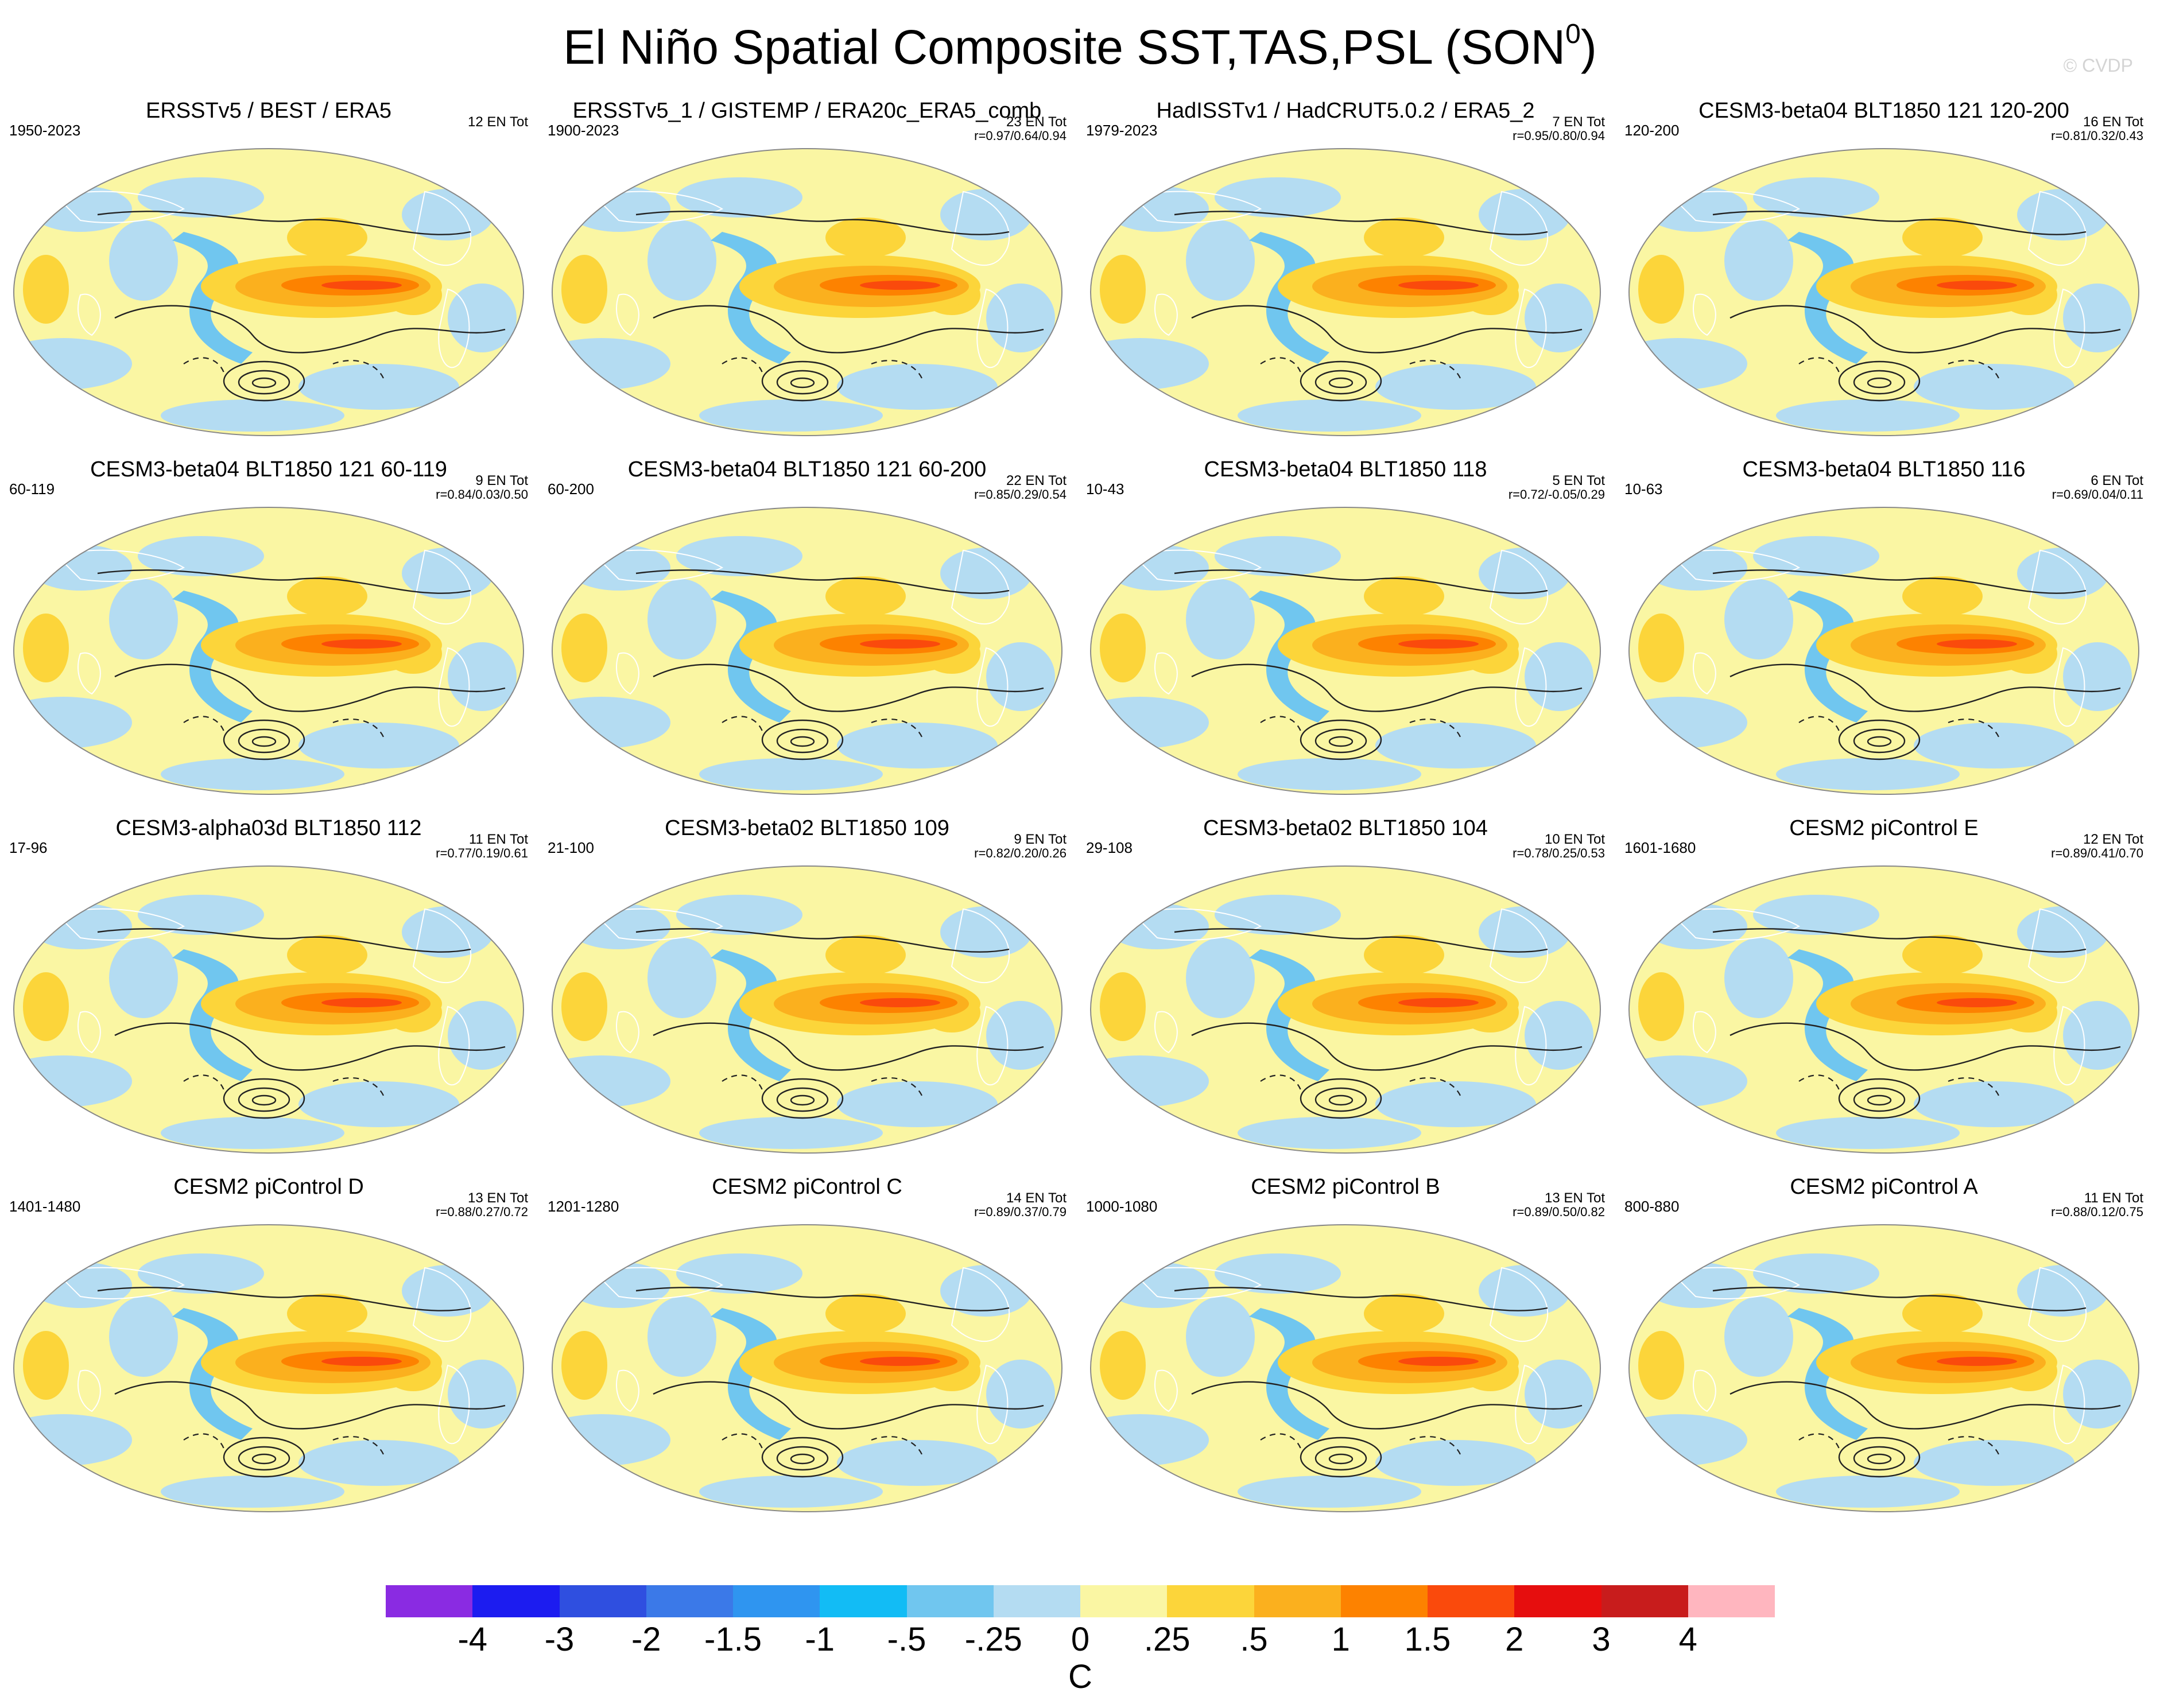 The height and width of the screenshot is (1708, 2160). Describe the element at coordinates (2097, 136) in the screenshot. I see `panel-pattern-correlation: r=0.81/0.32/0.43` at that location.